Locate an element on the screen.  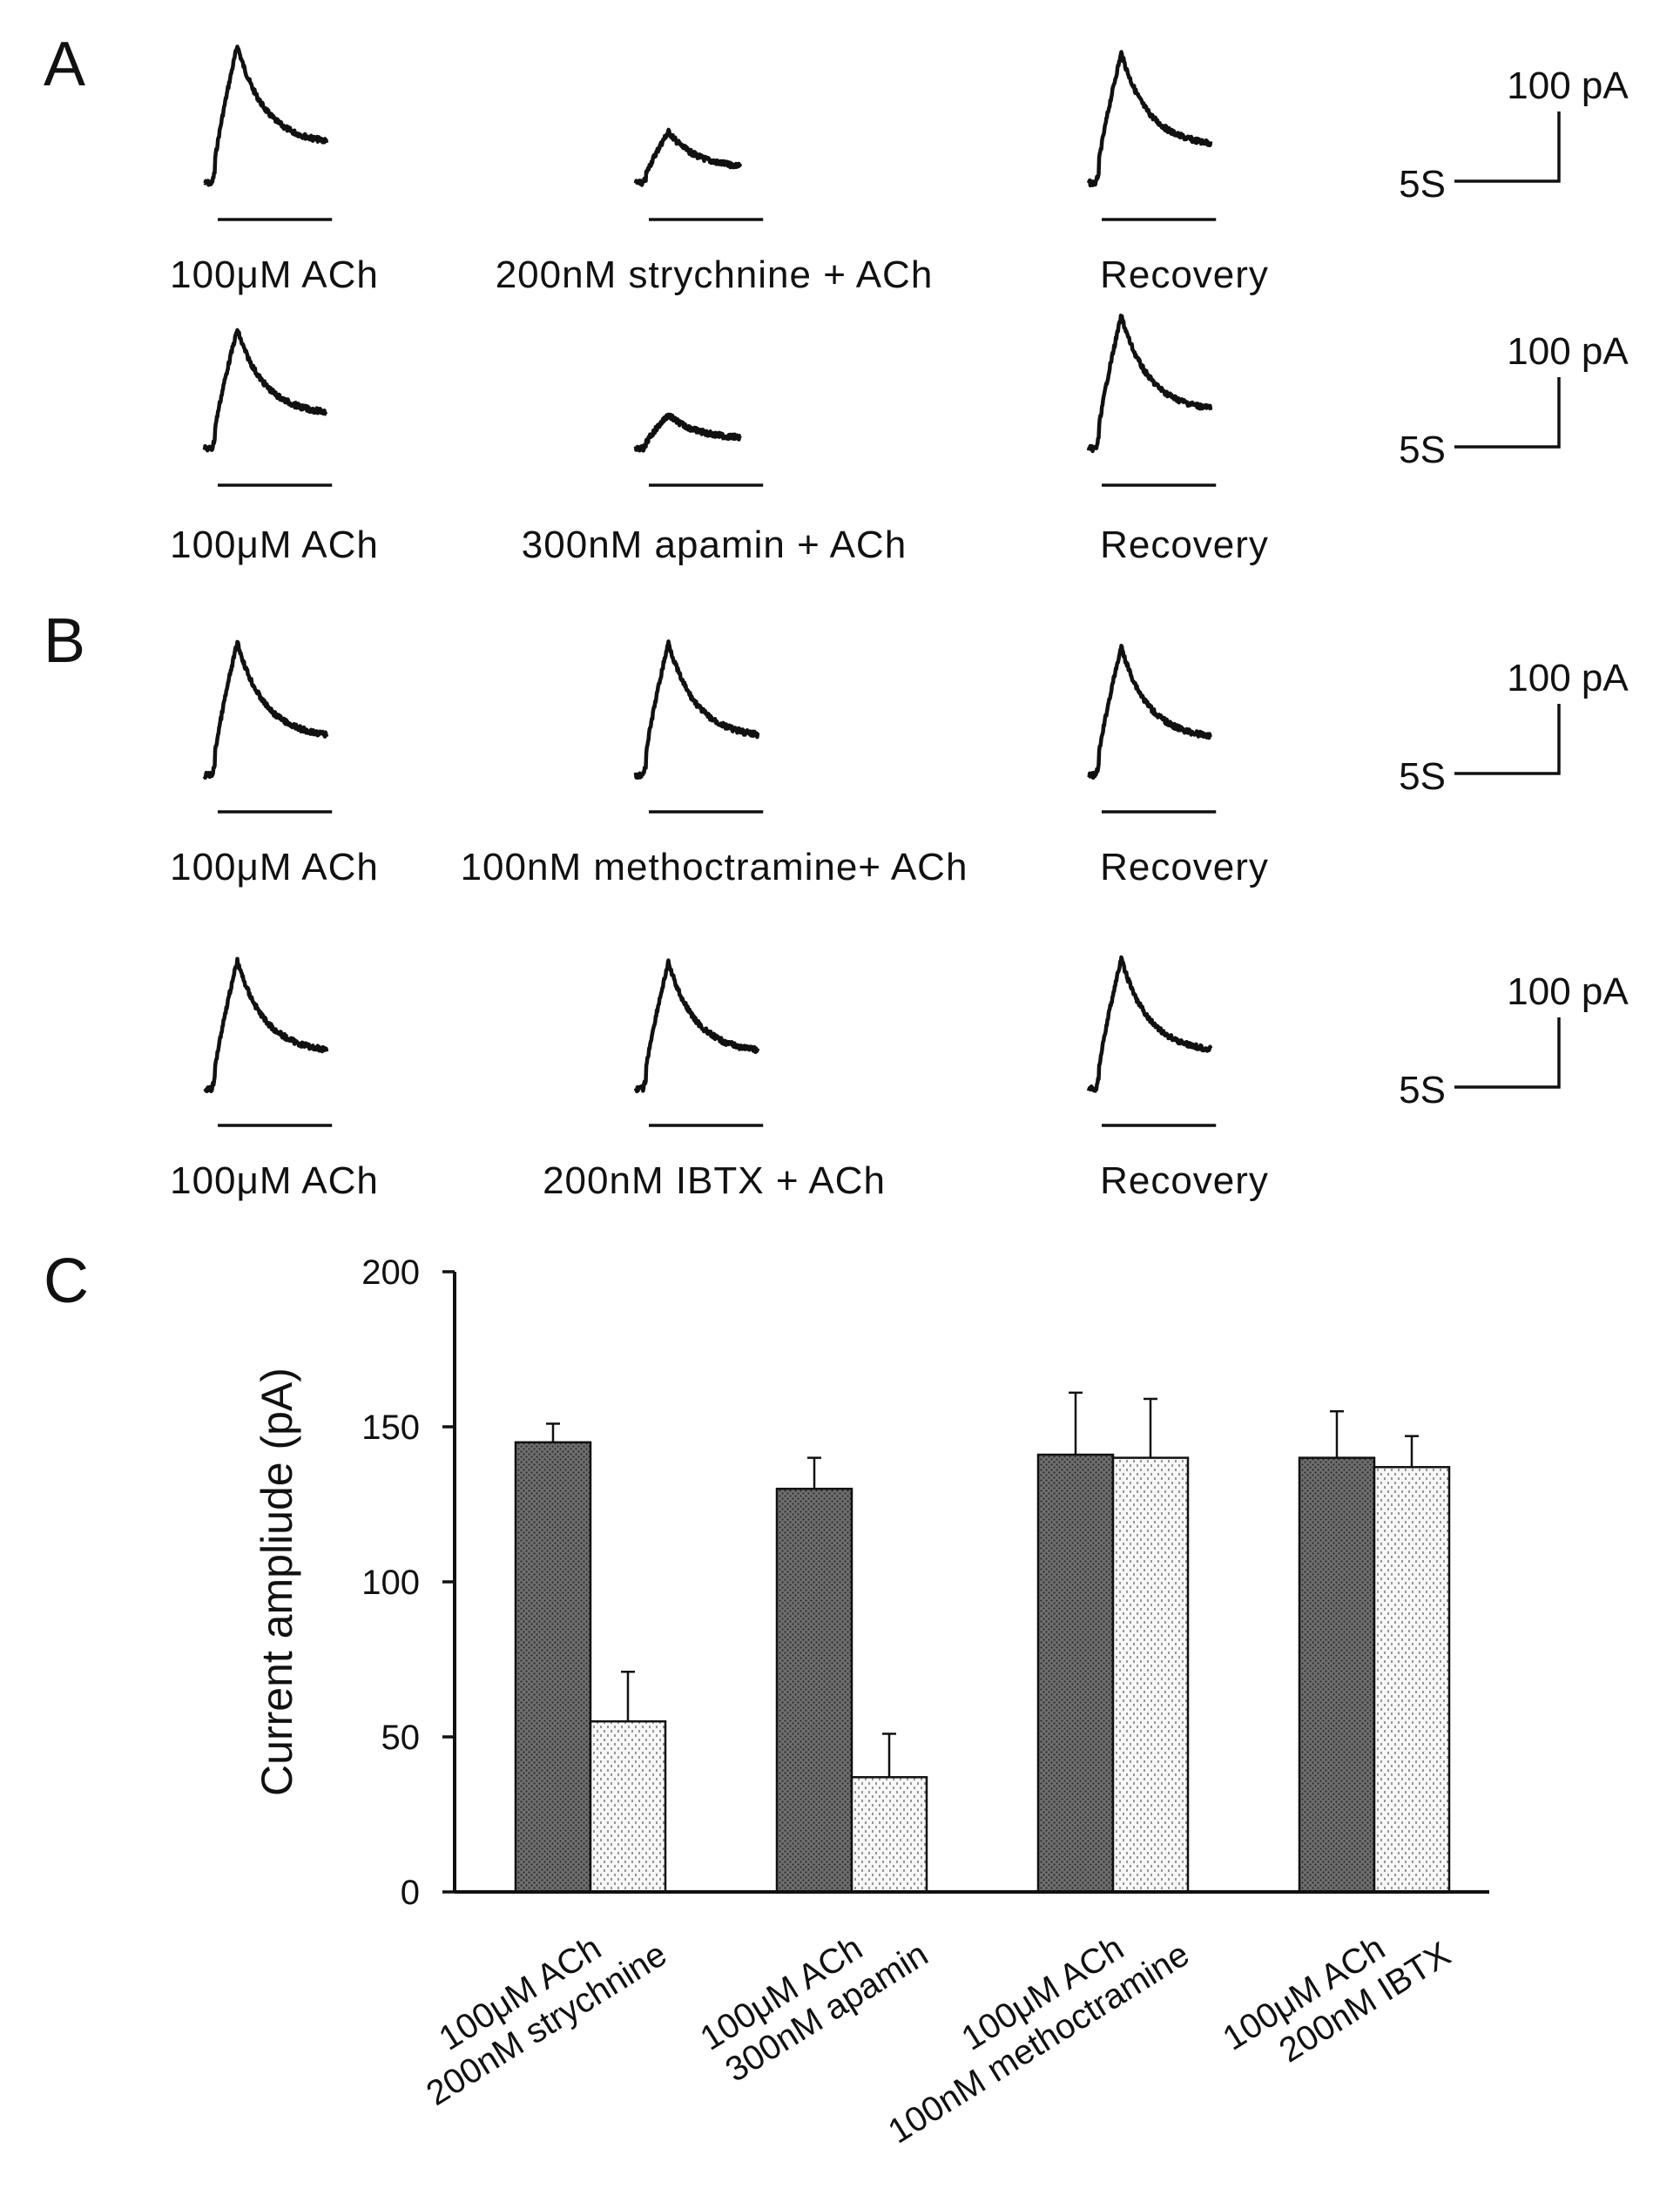
y-tick-label: 150 is located at coordinates (390, 1428).